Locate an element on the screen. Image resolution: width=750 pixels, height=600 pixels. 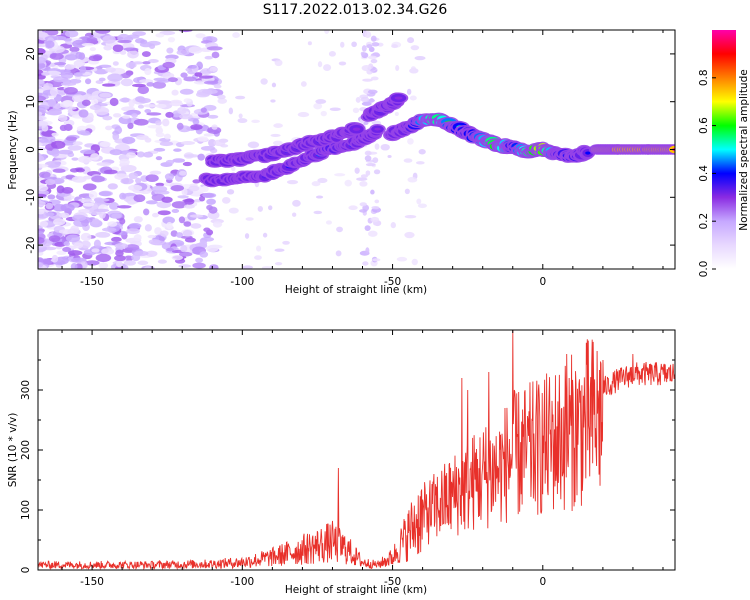
spectrogram-ridge-core is located at coordinates (588, 153).